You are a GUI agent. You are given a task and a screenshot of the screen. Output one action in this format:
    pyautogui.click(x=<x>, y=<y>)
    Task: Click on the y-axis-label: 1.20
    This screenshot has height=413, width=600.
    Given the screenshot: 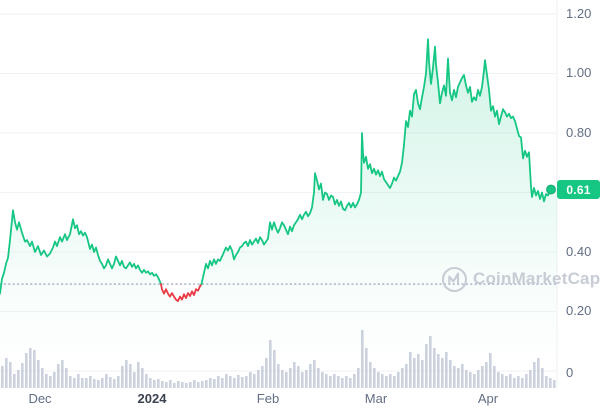 What is the action you would take?
    pyautogui.click(x=579, y=13)
    